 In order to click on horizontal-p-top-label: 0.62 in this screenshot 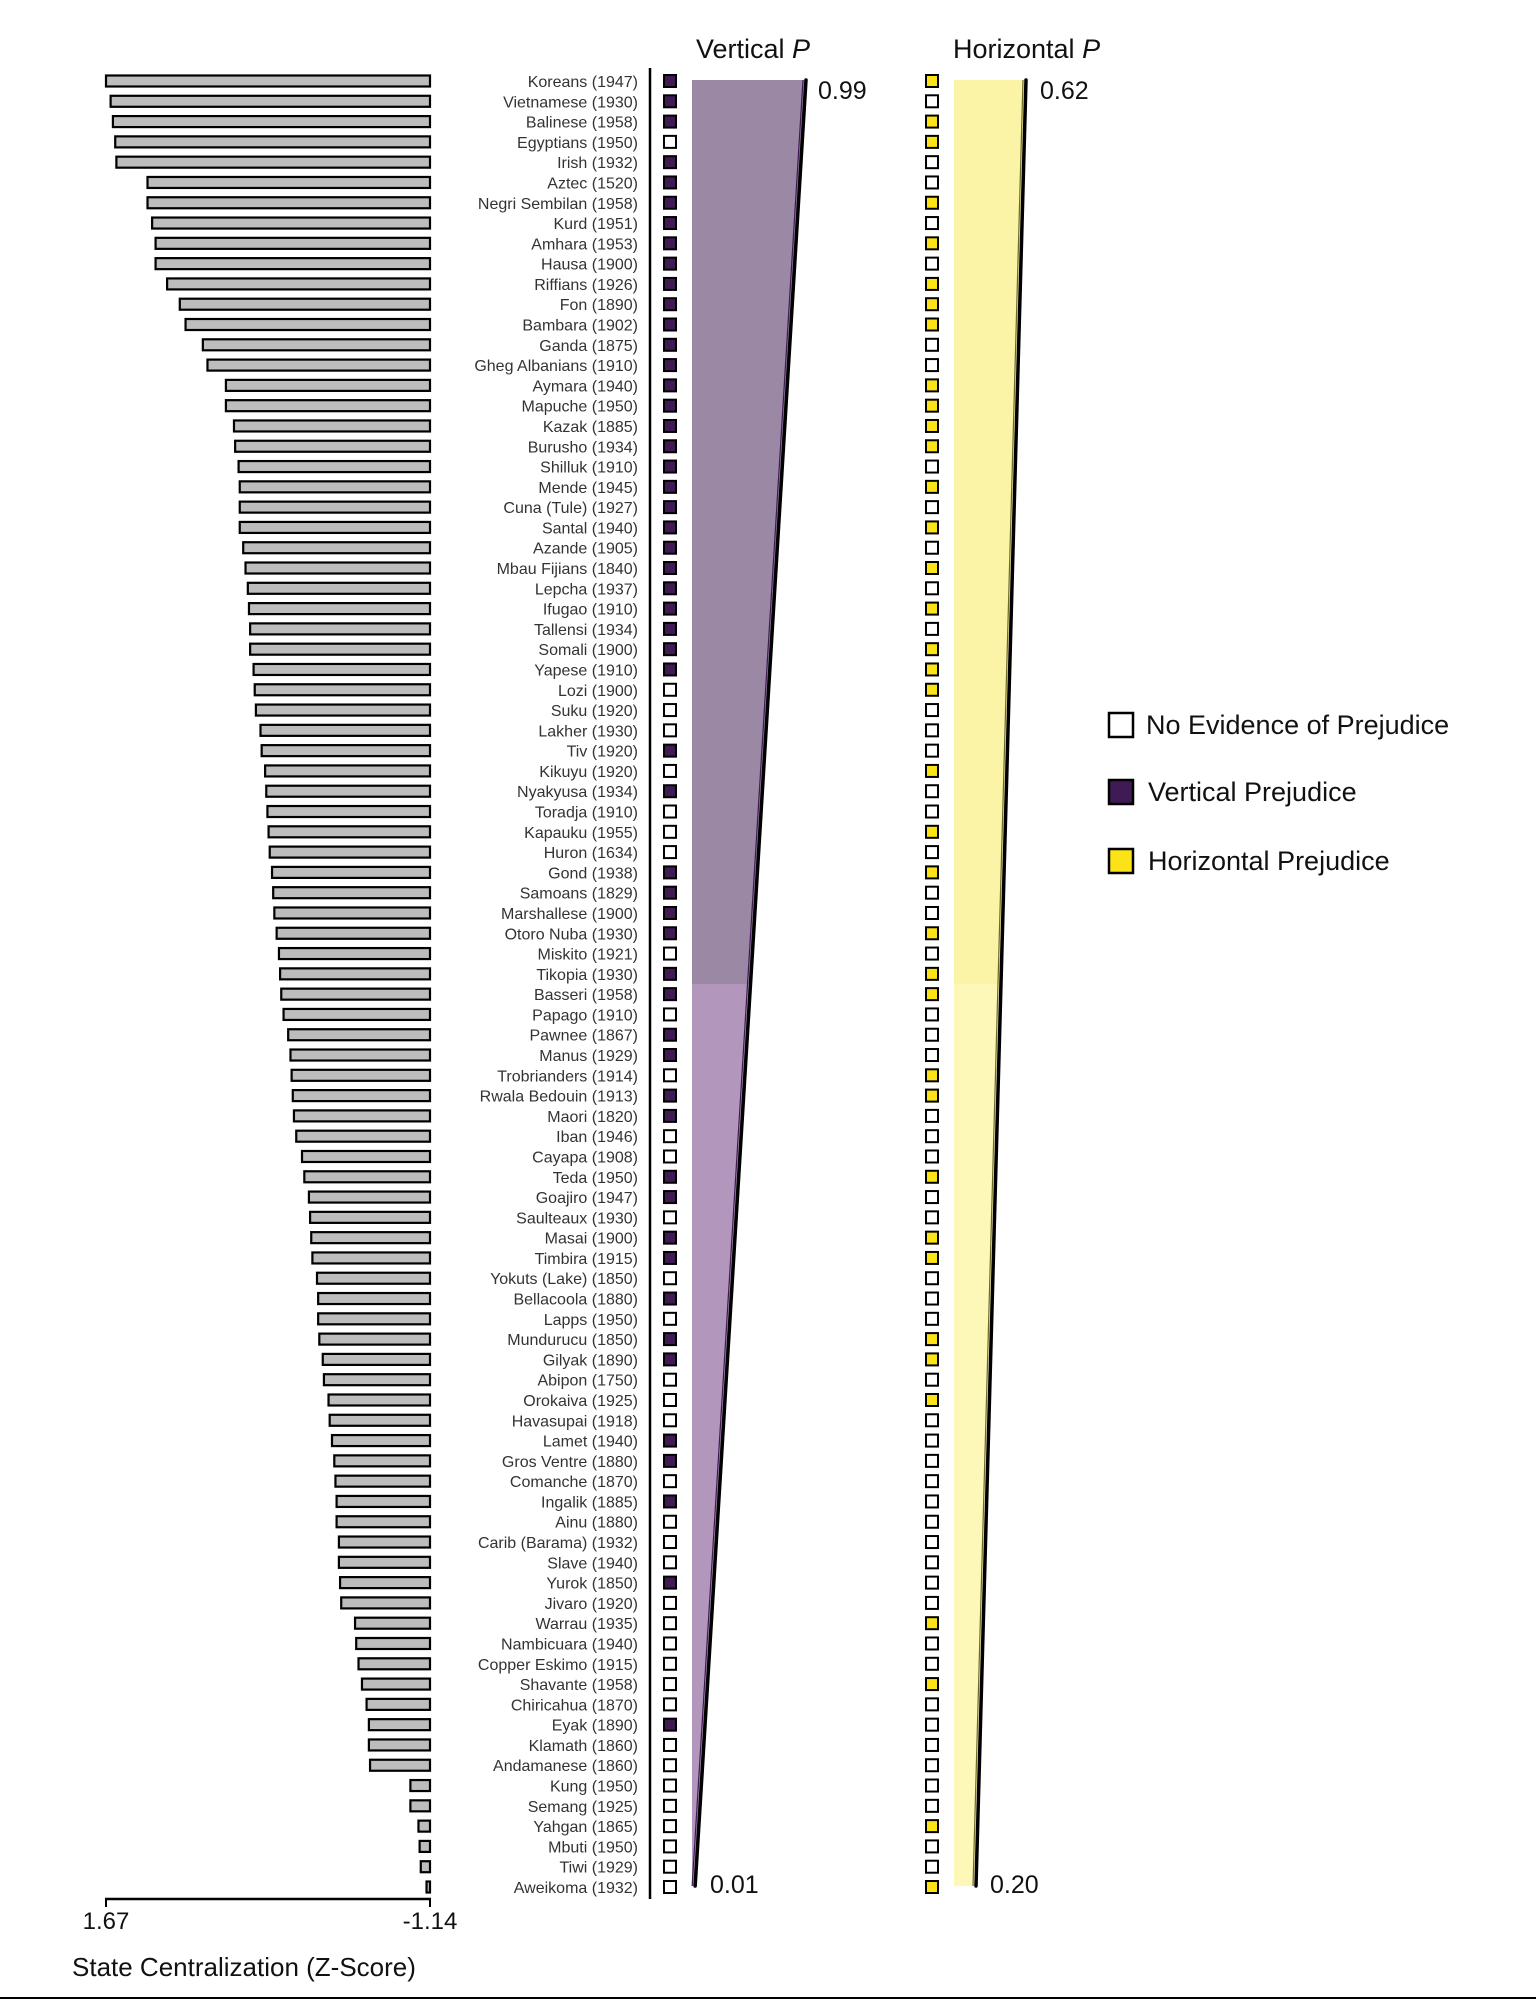, I will do `click(1064, 91)`.